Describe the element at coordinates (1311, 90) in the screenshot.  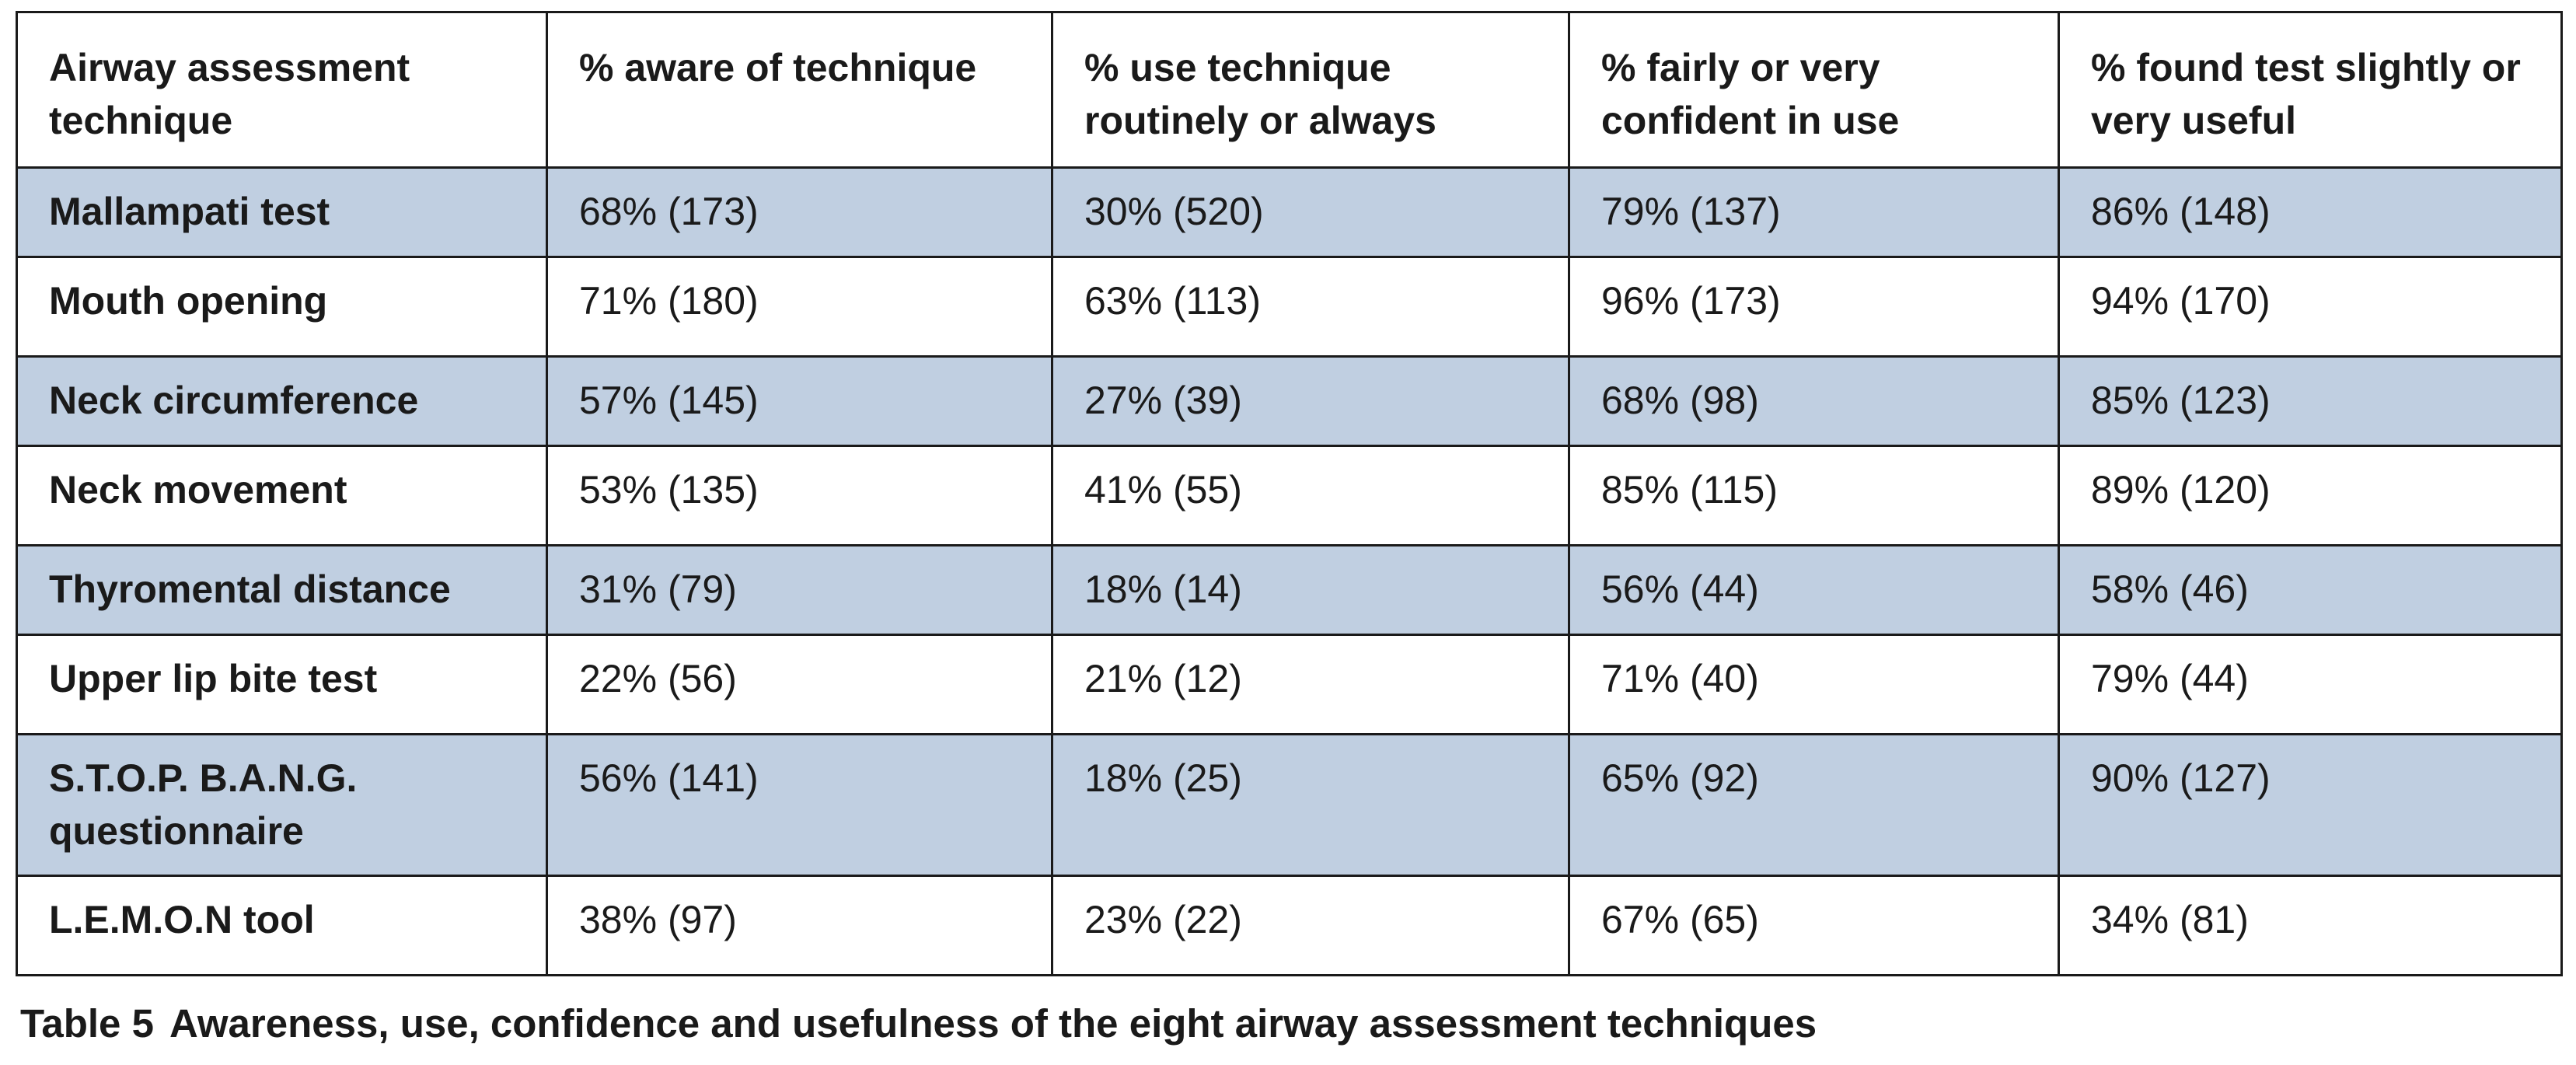
I see `header-use: % use technique routinely or always` at that location.